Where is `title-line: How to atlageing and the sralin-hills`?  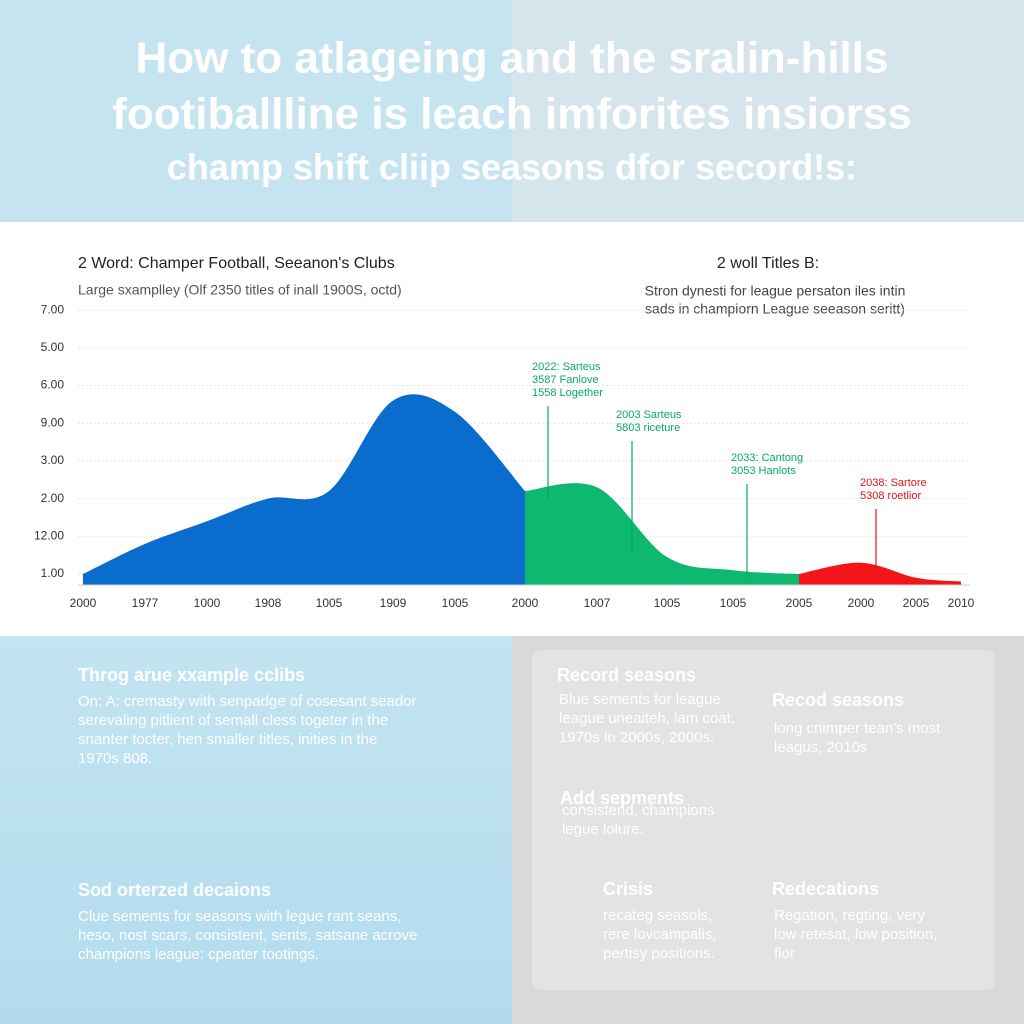
title-line: How to atlageing and the sralin-hills is located at coordinates (512, 58).